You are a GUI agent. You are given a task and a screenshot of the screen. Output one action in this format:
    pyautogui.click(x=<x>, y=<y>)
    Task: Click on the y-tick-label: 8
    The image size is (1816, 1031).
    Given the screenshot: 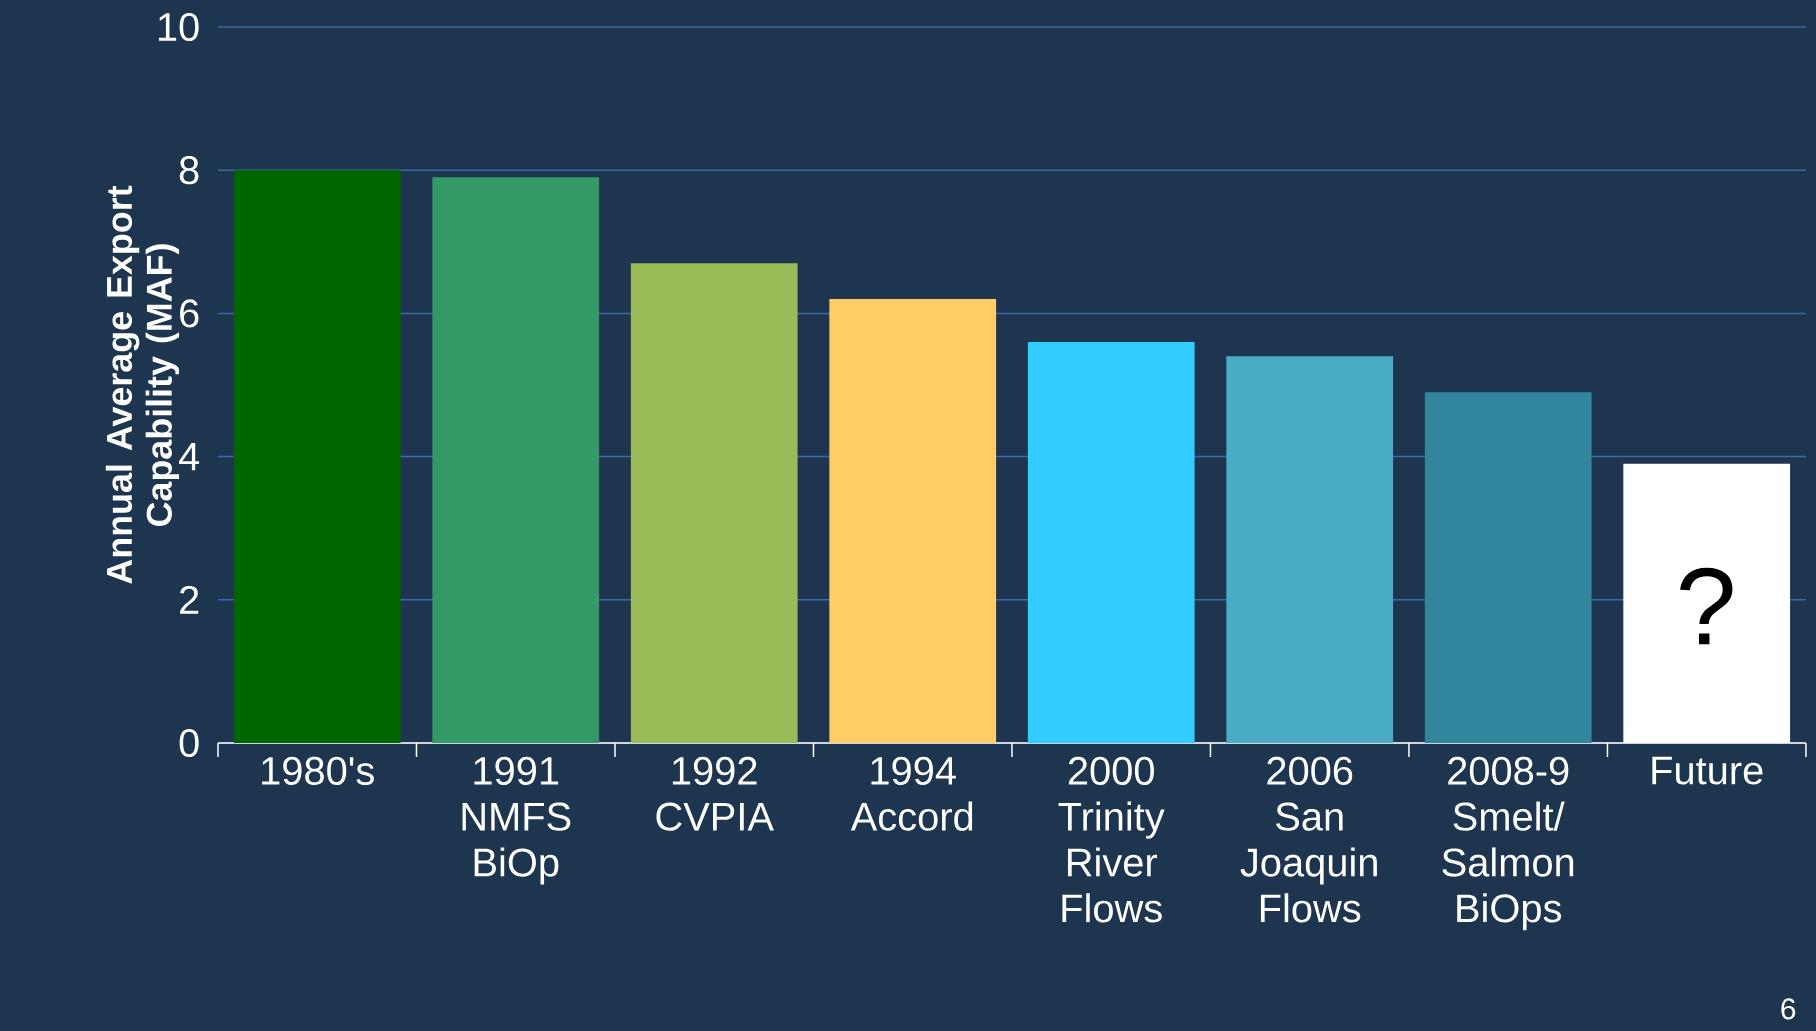 What is the action you would take?
    pyautogui.click(x=189, y=170)
    